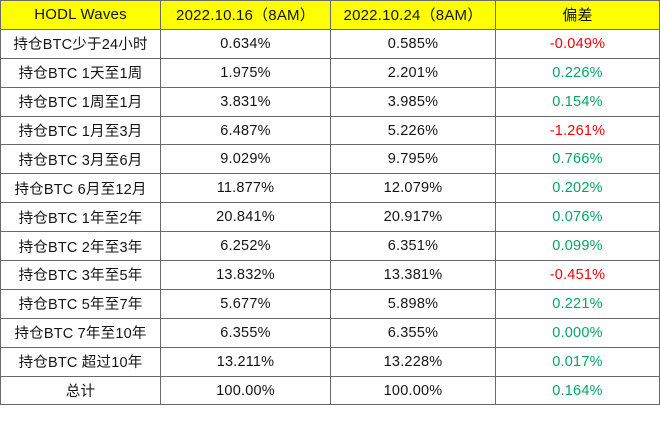 The width and height of the screenshot is (660, 434). Describe the element at coordinates (577, 101) in the screenshot. I see `diff-value: 0.154%` at that location.